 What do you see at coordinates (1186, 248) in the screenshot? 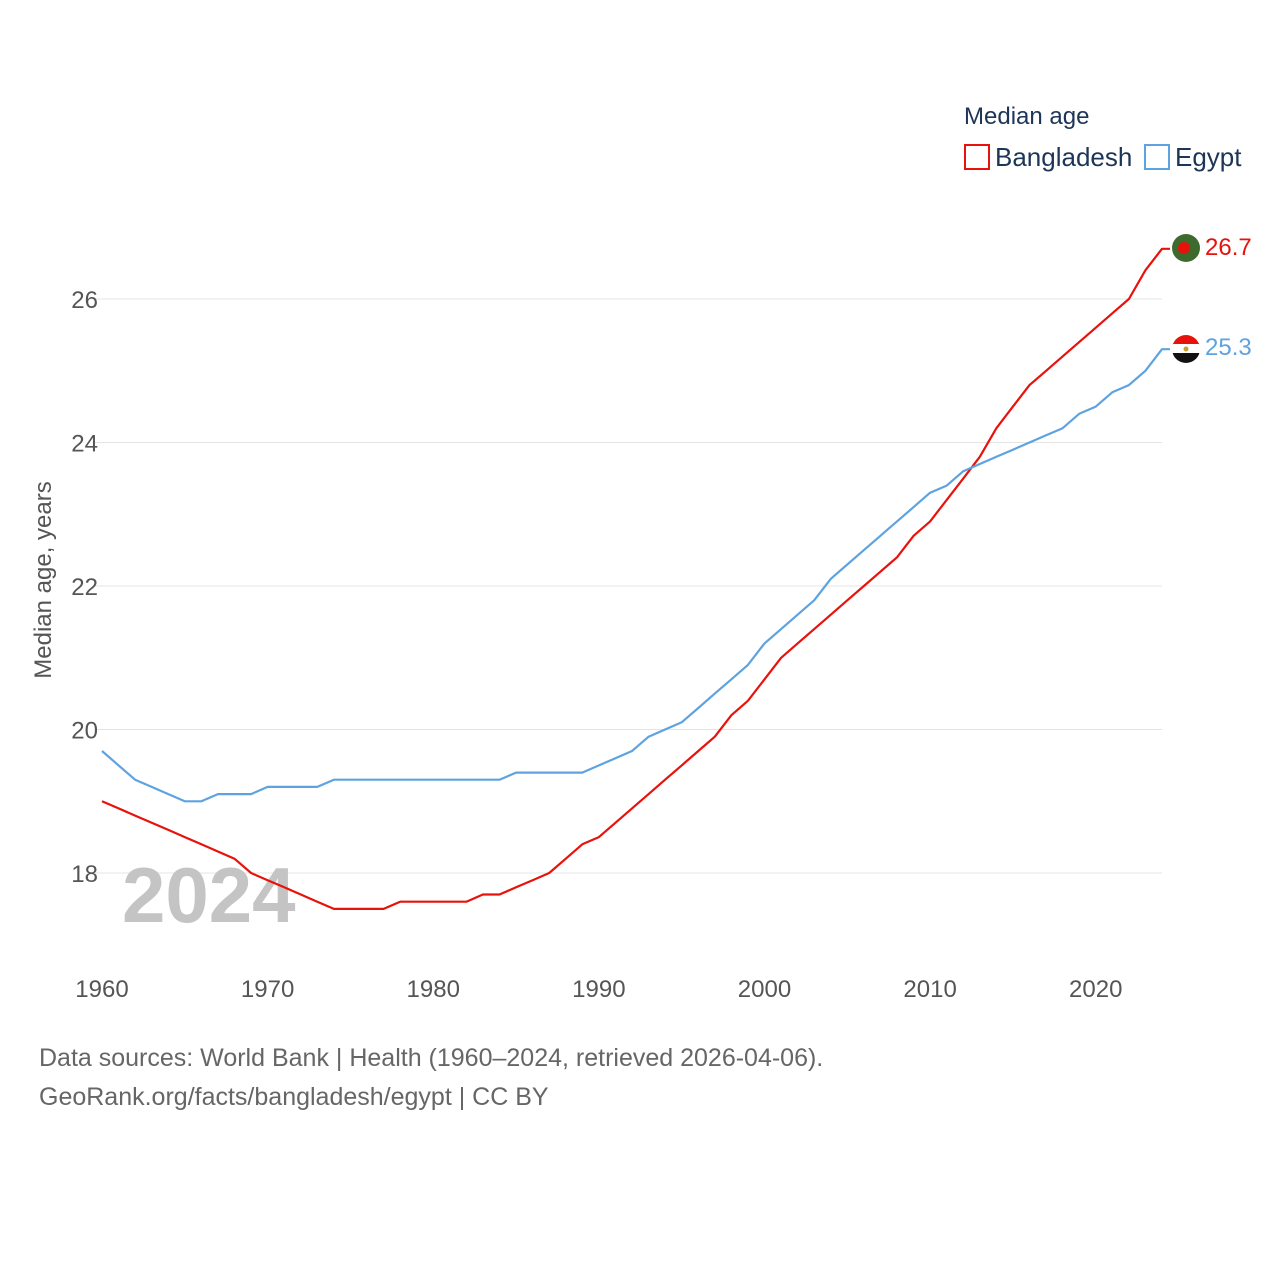
I see `bangladesh-flag-icon` at bounding box center [1186, 248].